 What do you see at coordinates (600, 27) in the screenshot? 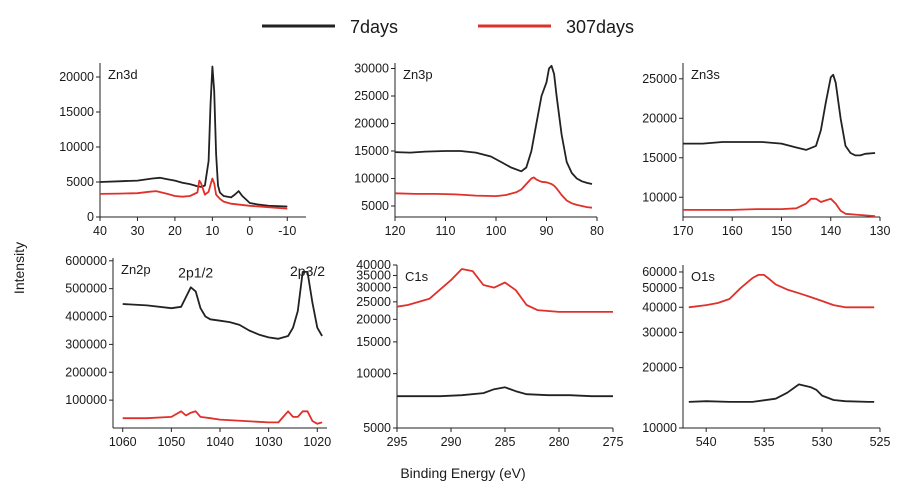
I see `legend-label-307days: 307days` at bounding box center [600, 27].